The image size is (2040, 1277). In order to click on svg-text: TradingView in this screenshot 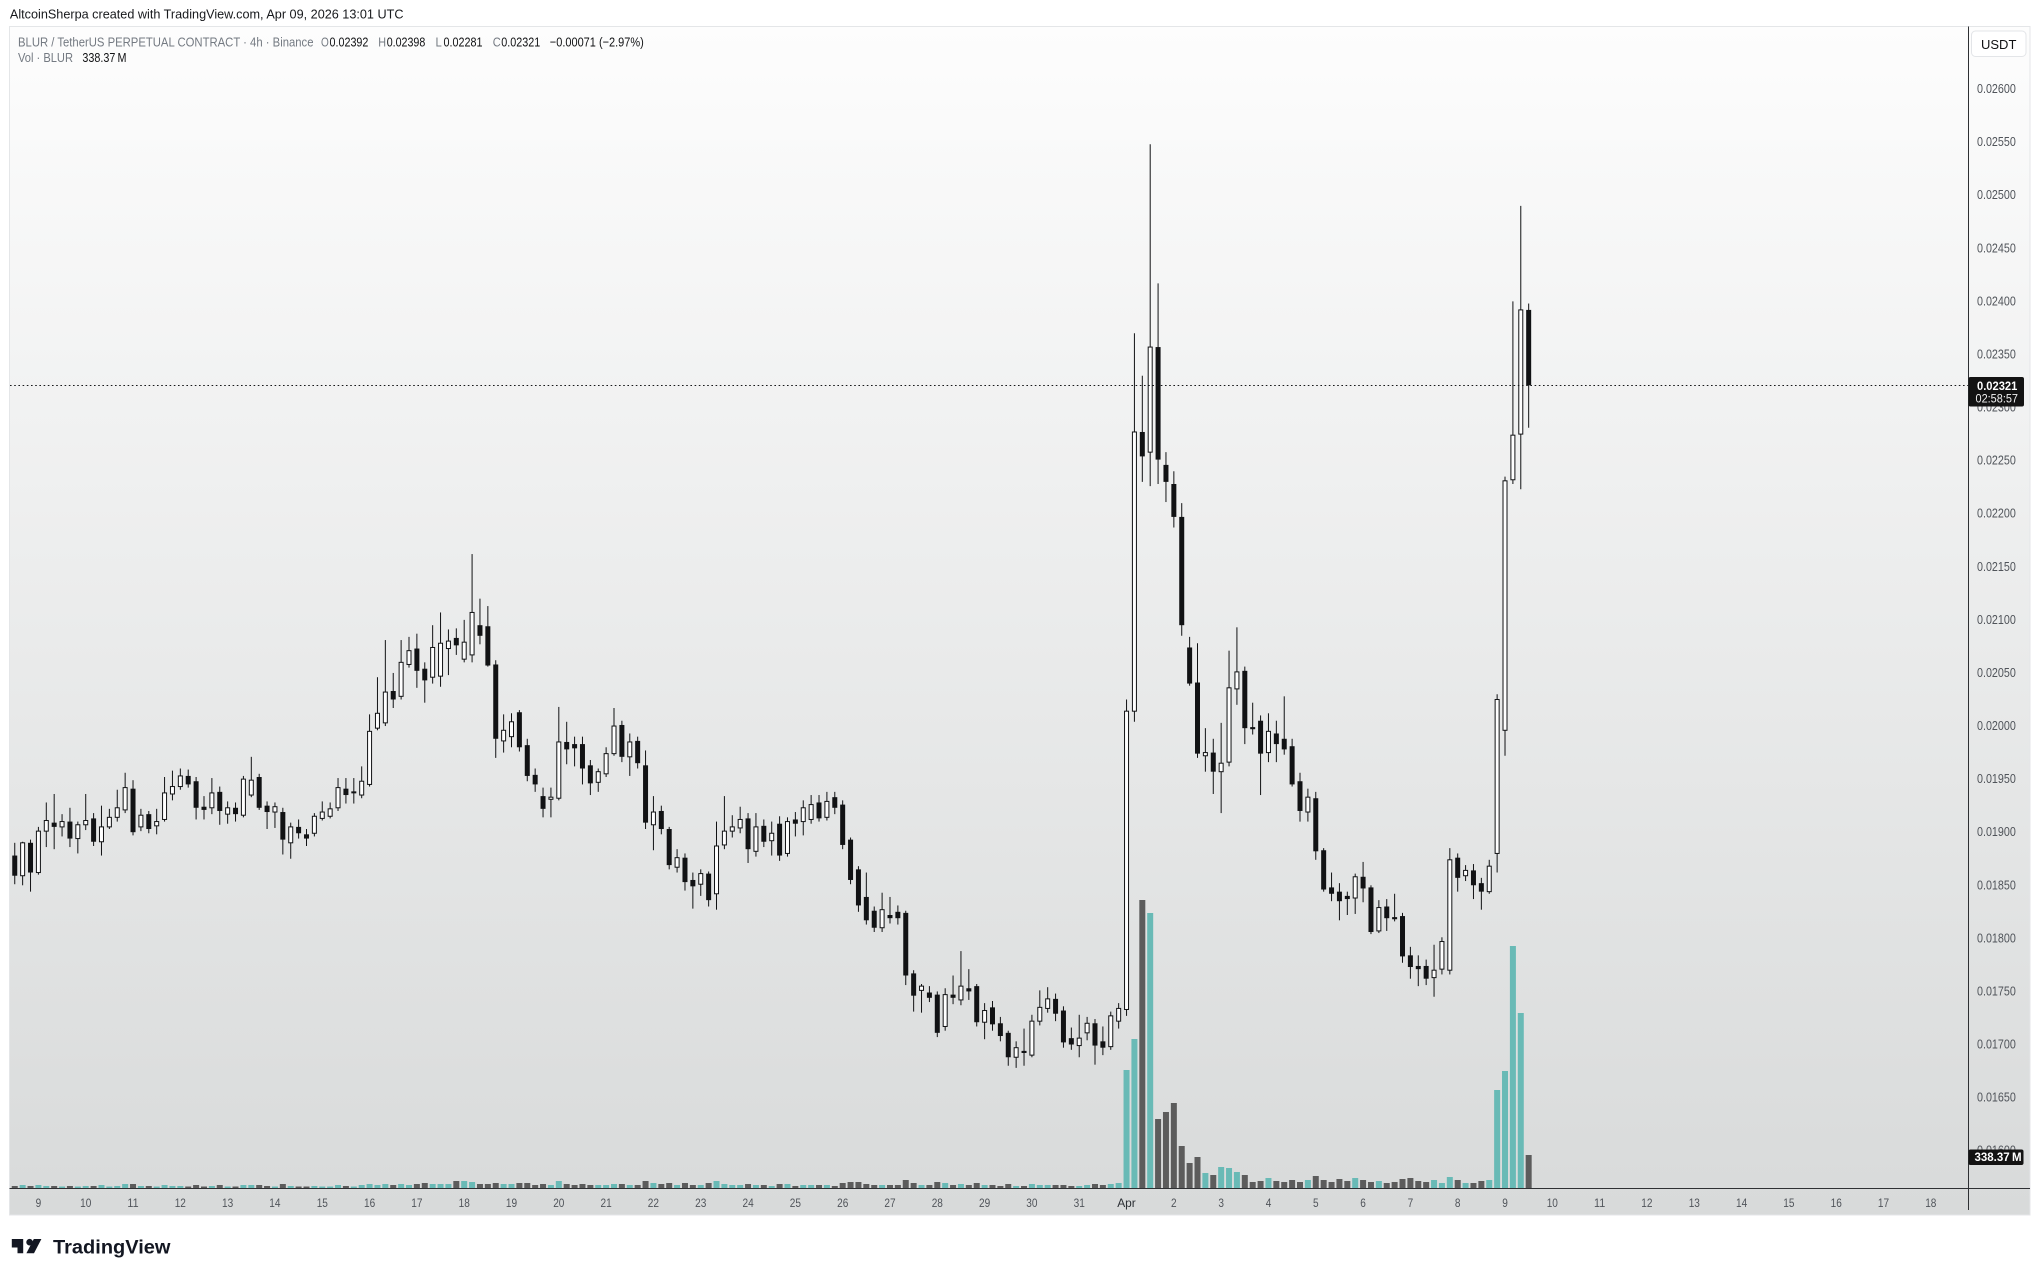, I will do `click(112, 1248)`.